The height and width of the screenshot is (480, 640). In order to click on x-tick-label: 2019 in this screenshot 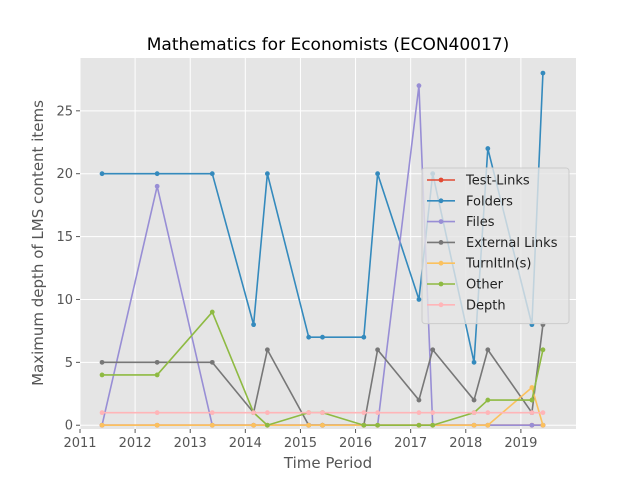, I will do `click(520, 443)`.